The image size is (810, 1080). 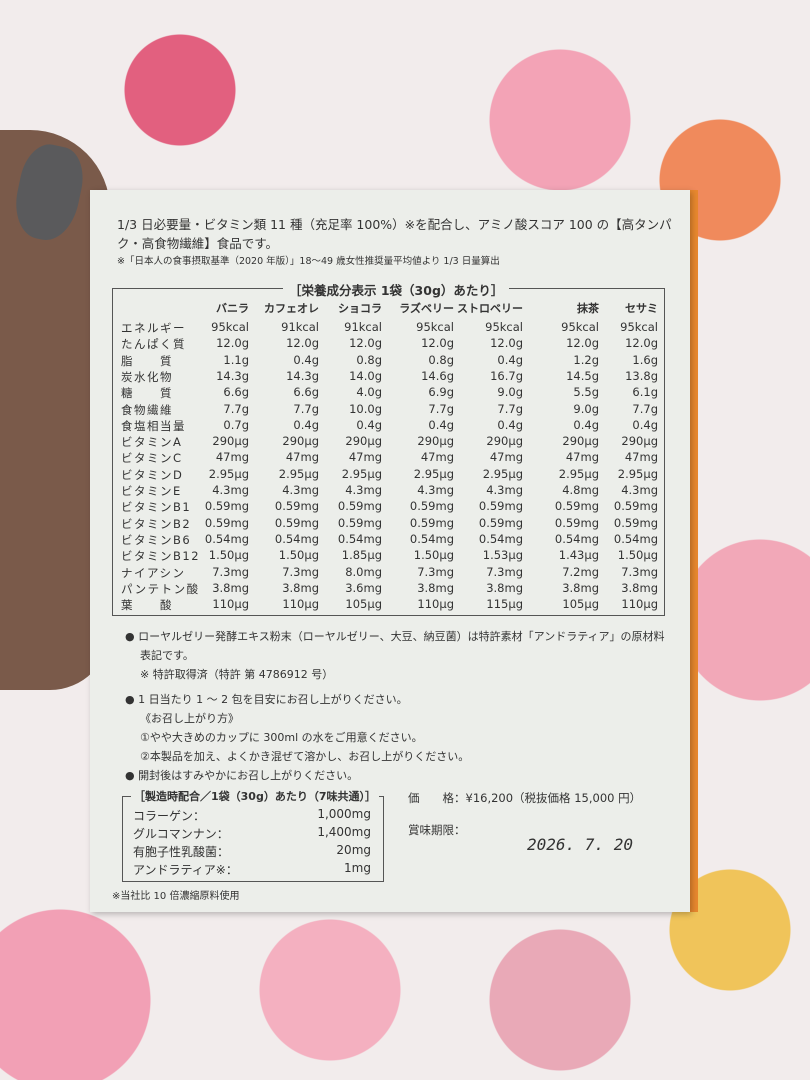 What do you see at coordinates (169, 816) in the screenshot?
I see `formulation-label: コラーゲン：` at bounding box center [169, 816].